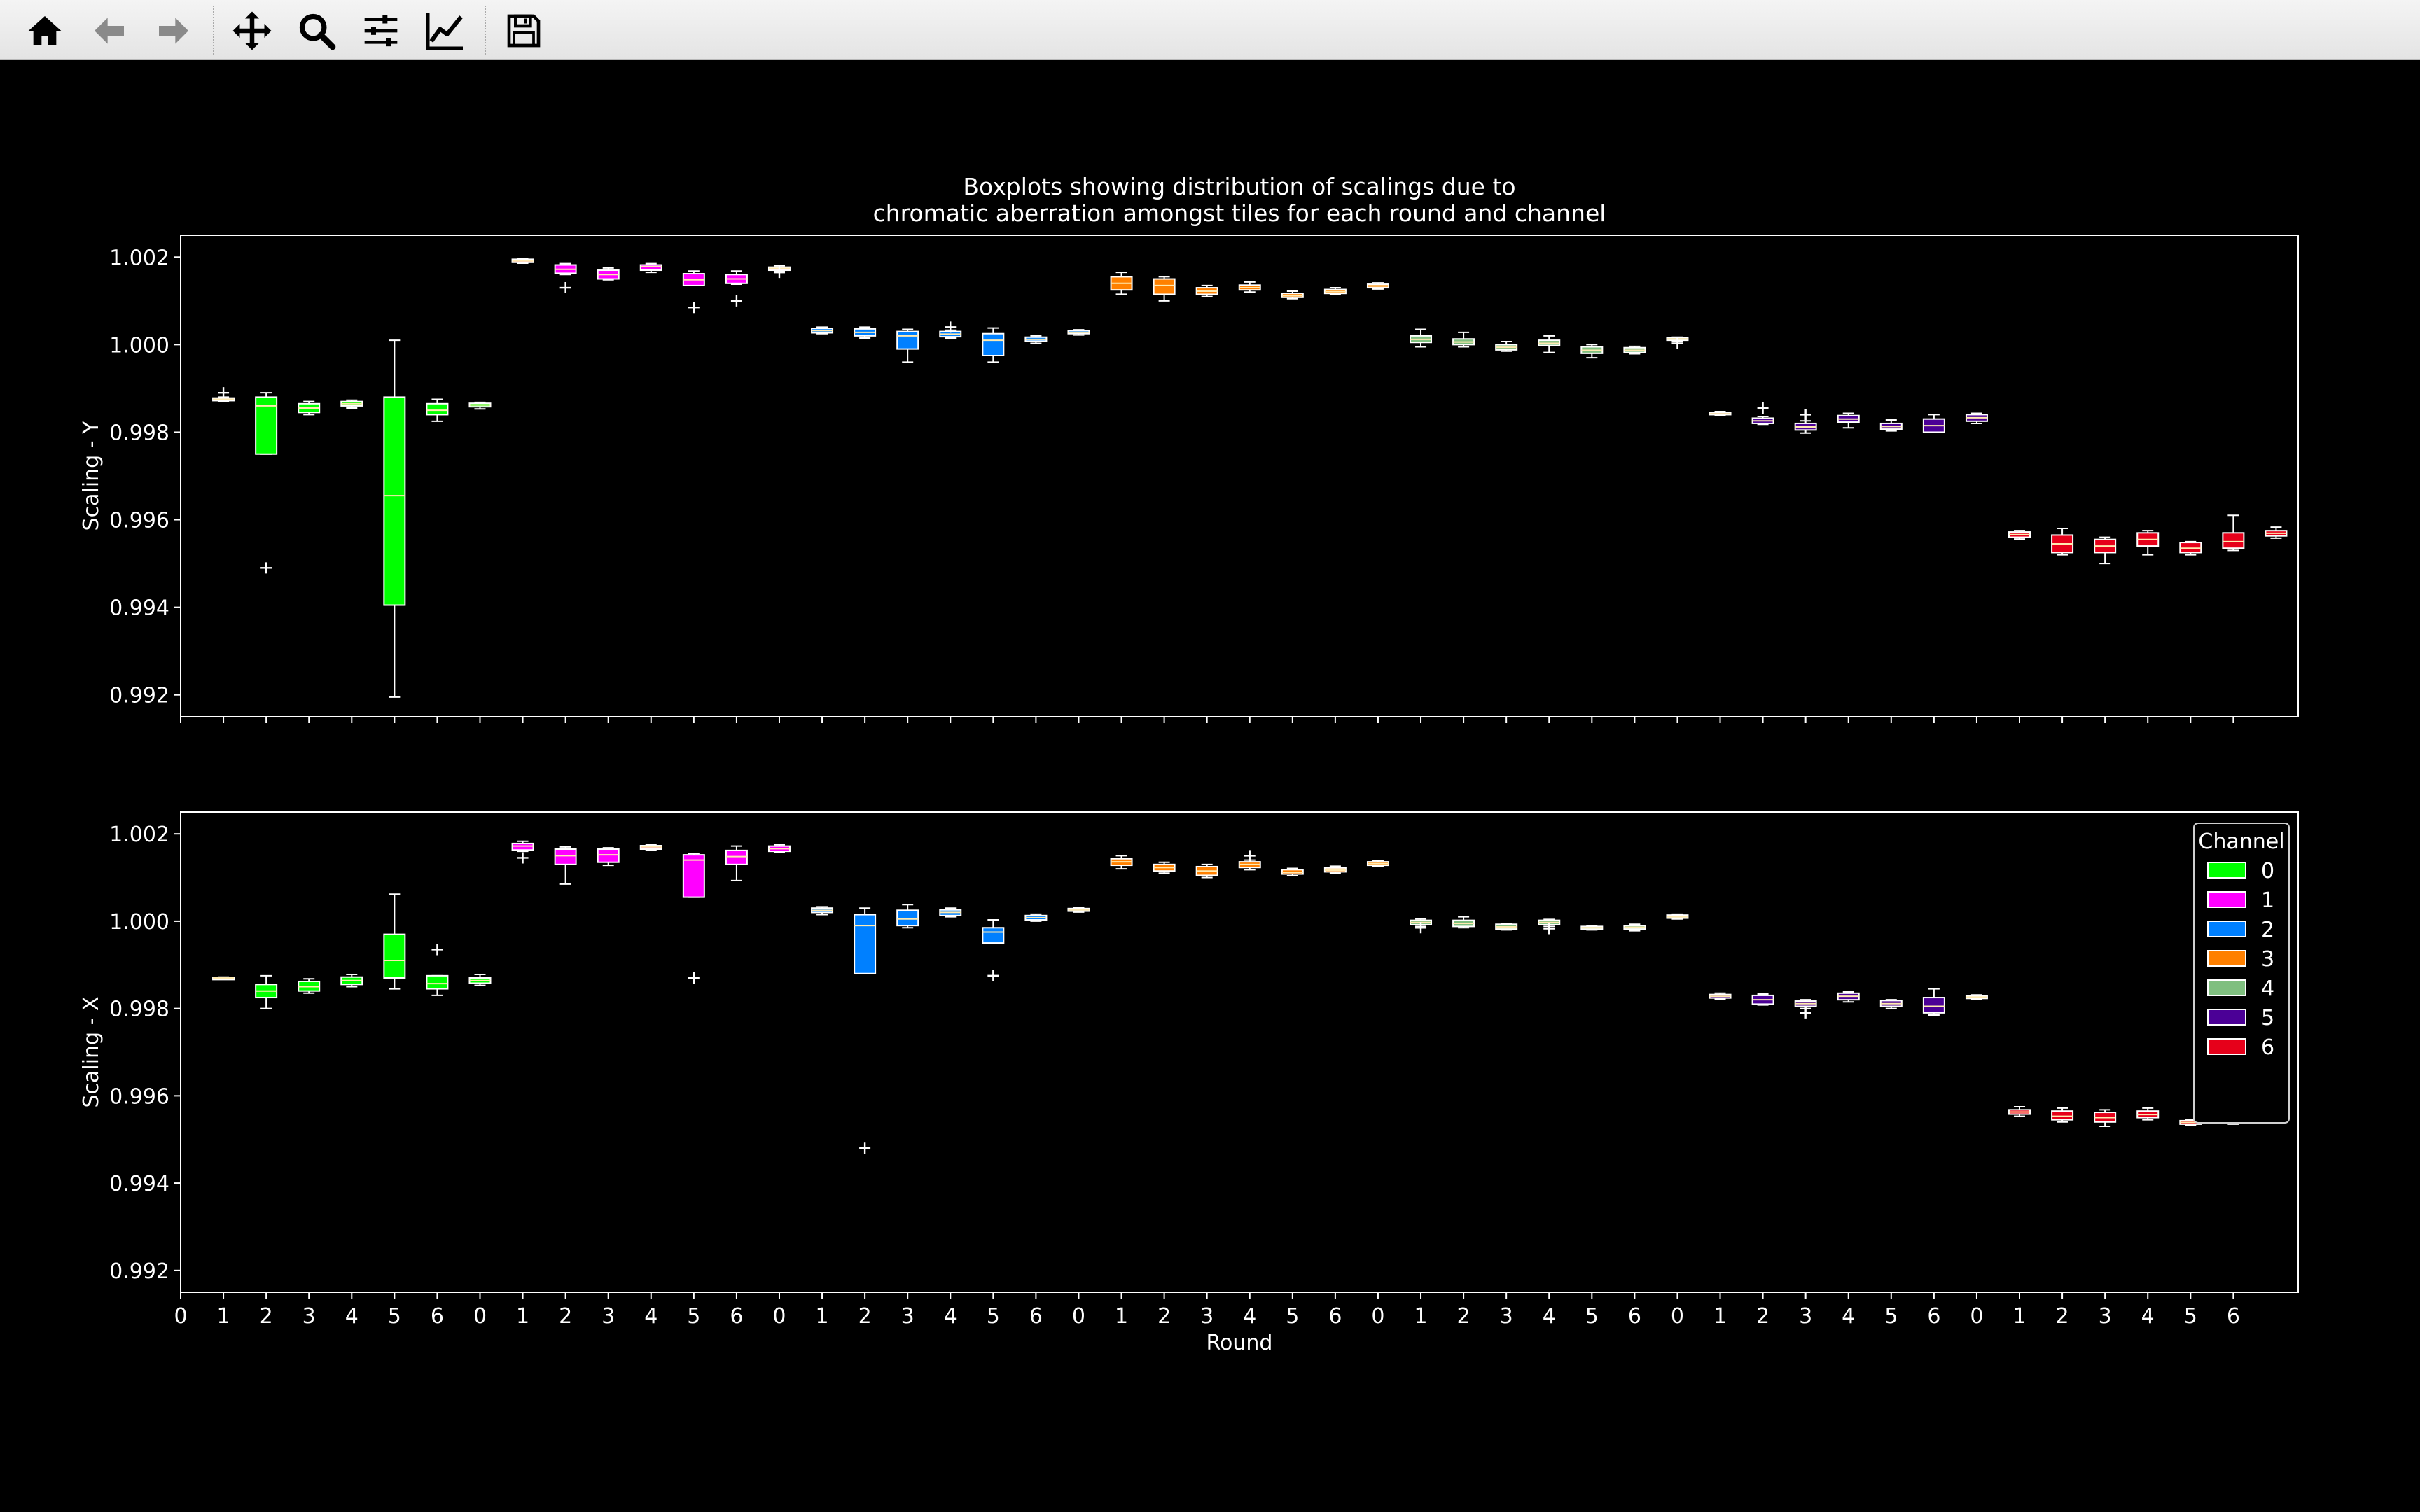 This screenshot has width=2420, height=1512. What do you see at coordinates (2241, 842) in the screenshot?
I see `legend-title: Channel` at bounding box center [2241, 842].